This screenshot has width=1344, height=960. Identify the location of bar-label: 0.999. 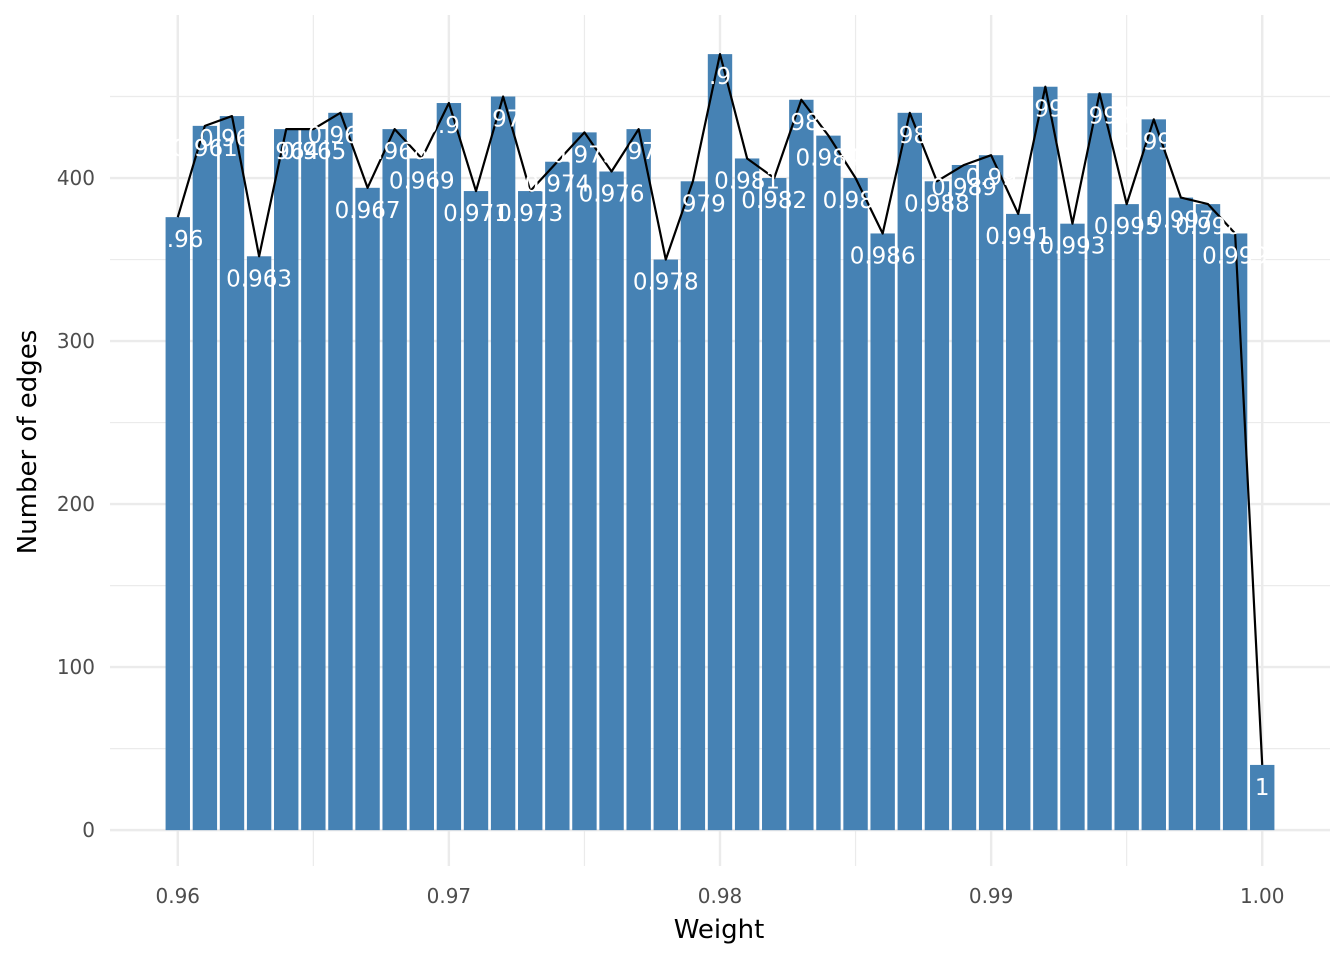
(1235, 256).